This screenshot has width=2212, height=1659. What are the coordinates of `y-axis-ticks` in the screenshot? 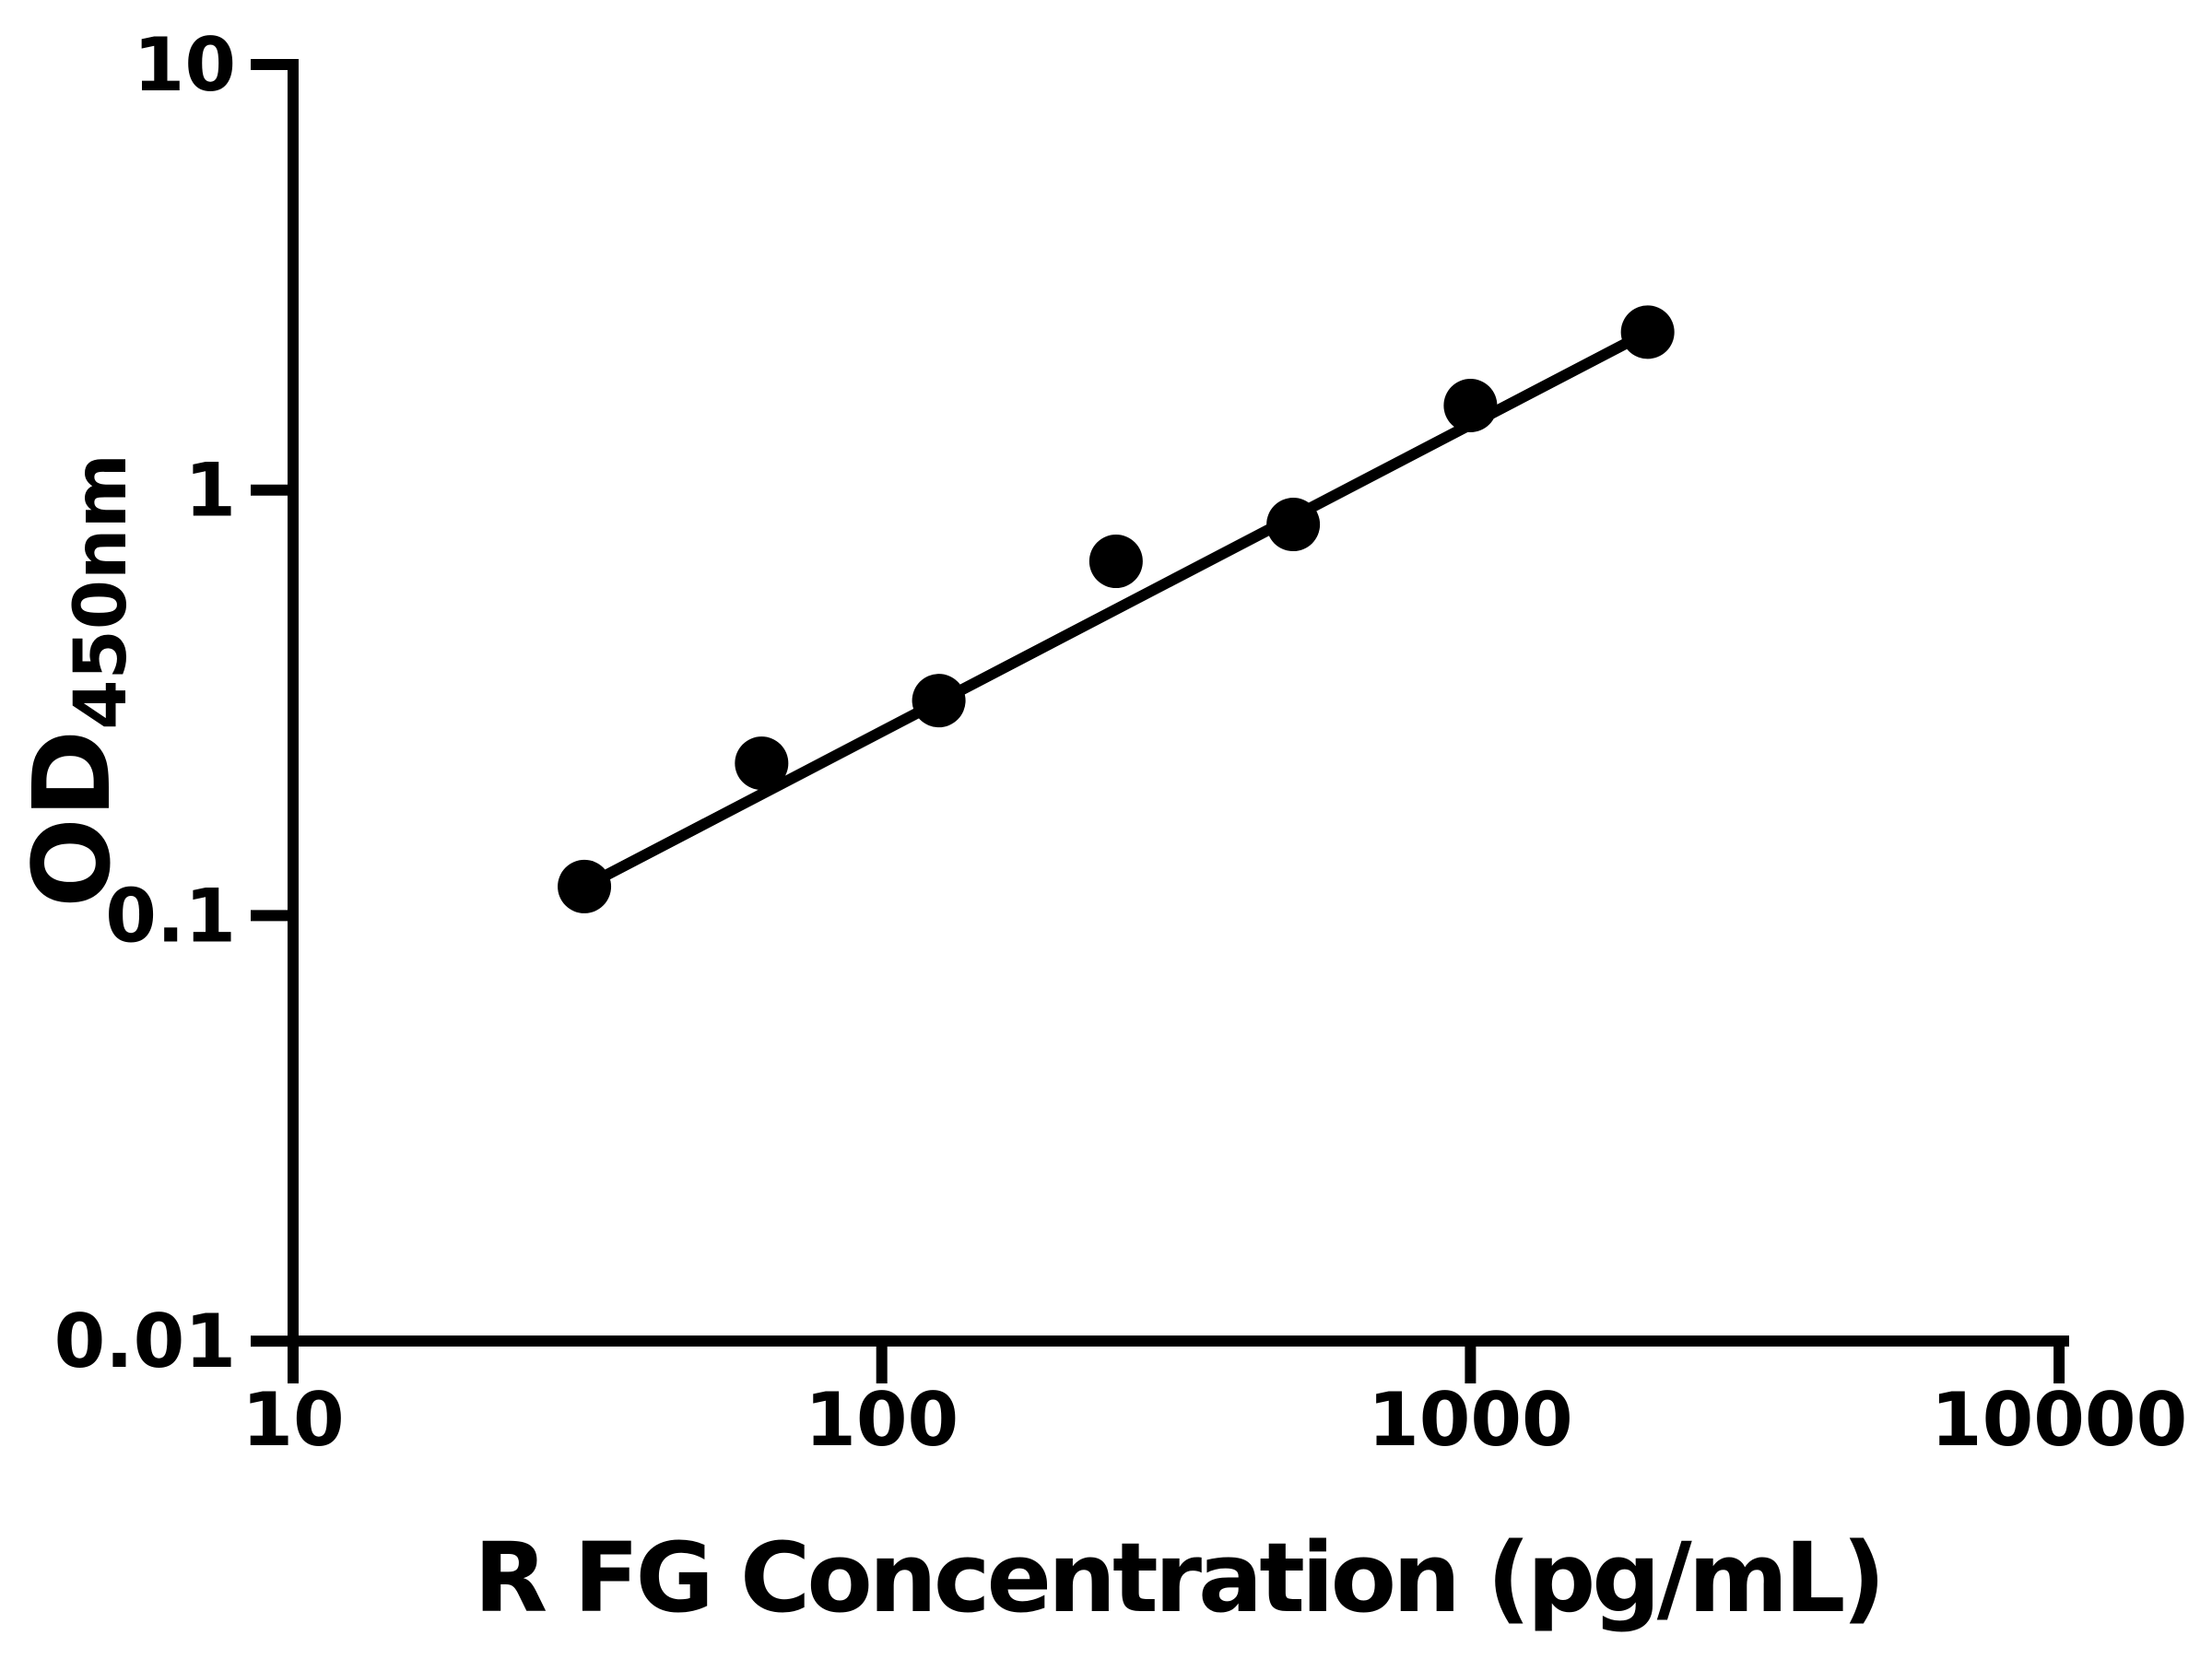 It's located at (272, 703).